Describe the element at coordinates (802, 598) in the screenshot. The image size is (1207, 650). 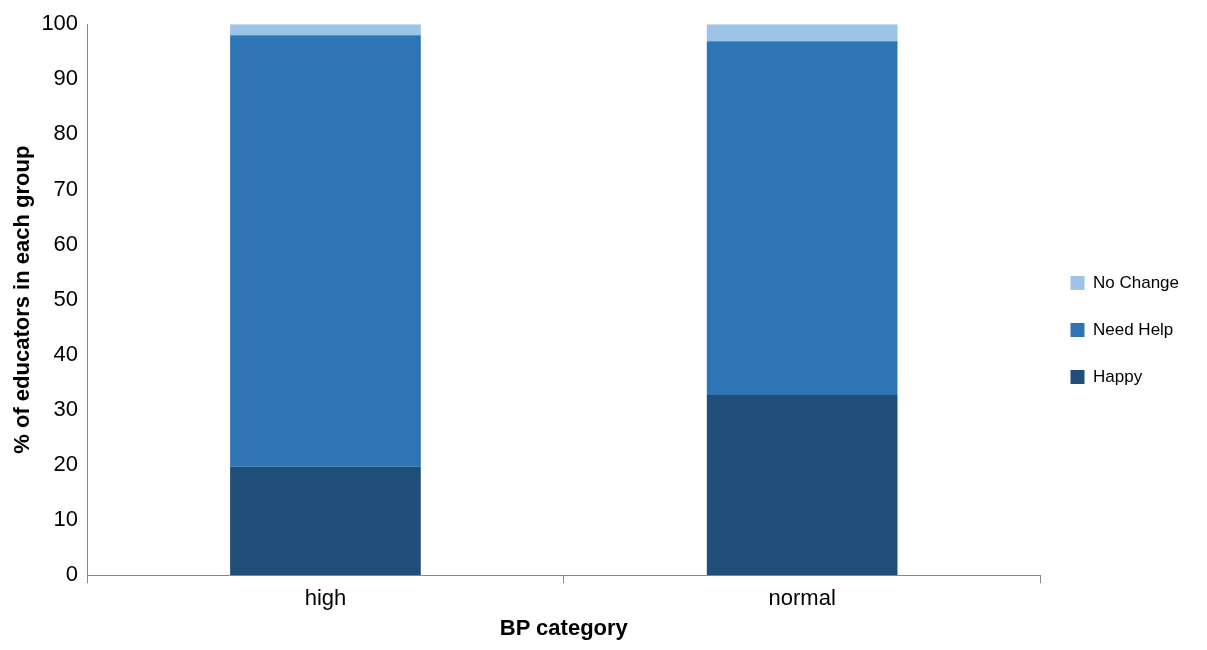
I see `x-tick-label: normal` at that location.